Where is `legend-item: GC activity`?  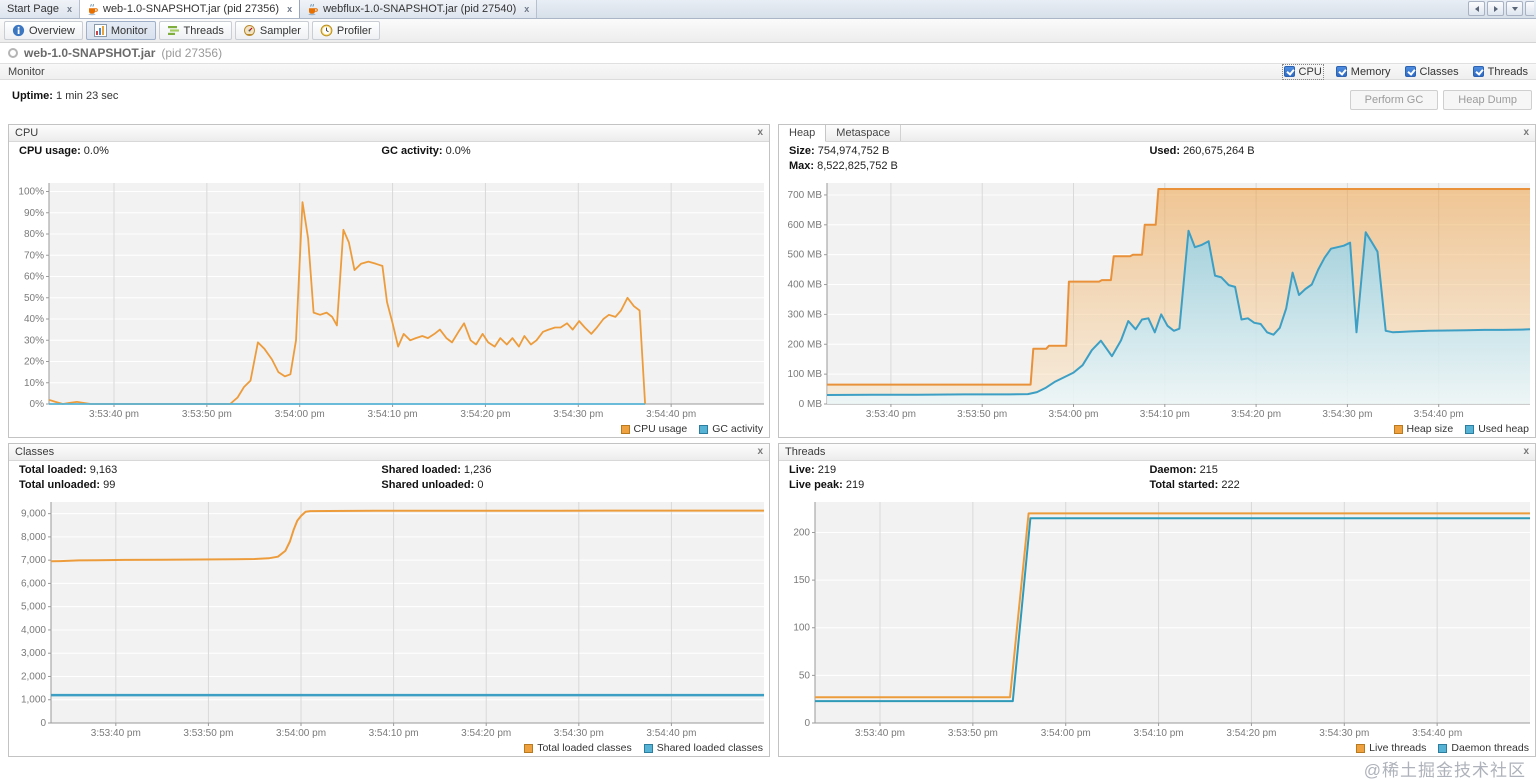 legend-item: GC activity is located at coordinates (731, 429).